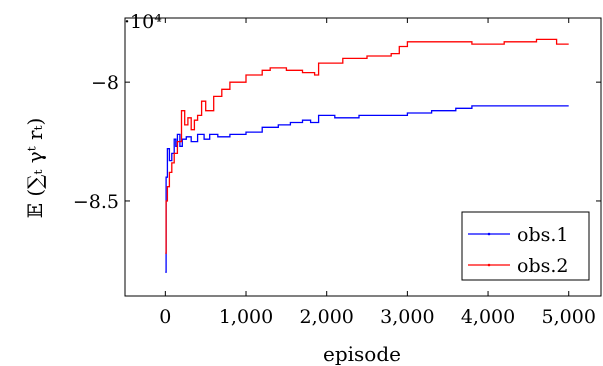  Describe the element at coordinates (35, 168) in the screenshot. I see `y-axis-label: 𝔼 (∑ₜ γᵗ rₜ)` at that location.